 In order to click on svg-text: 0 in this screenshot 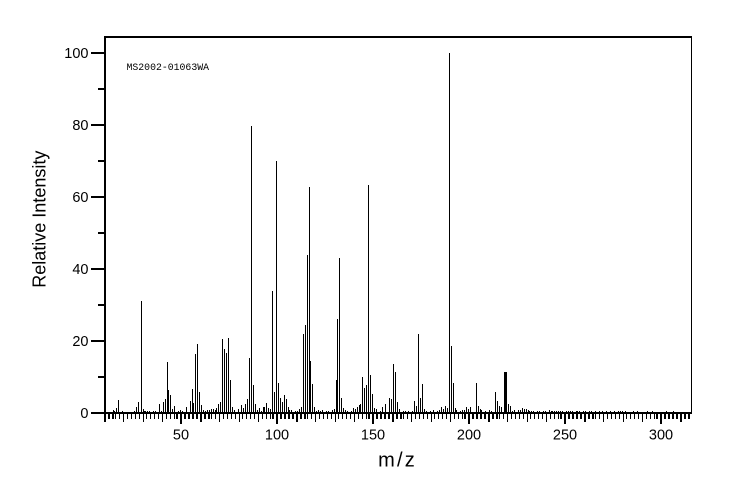, I will do `click(84, 414)`.